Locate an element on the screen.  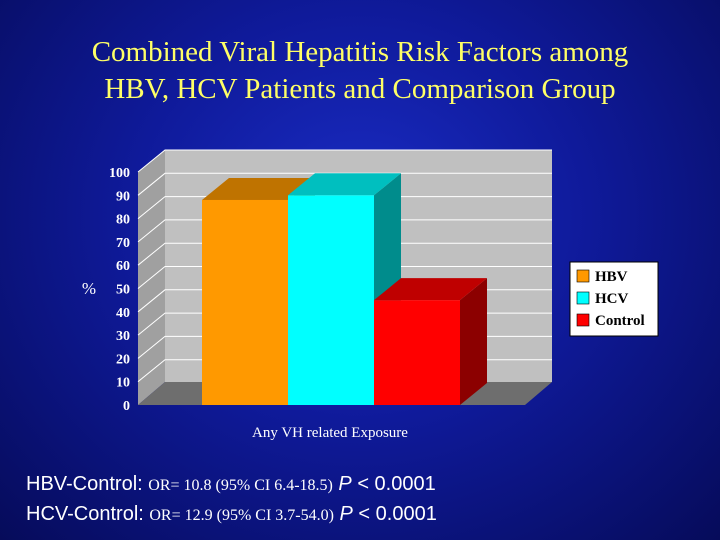
y-tick-label: 30 is located at coordinates (123, 336).